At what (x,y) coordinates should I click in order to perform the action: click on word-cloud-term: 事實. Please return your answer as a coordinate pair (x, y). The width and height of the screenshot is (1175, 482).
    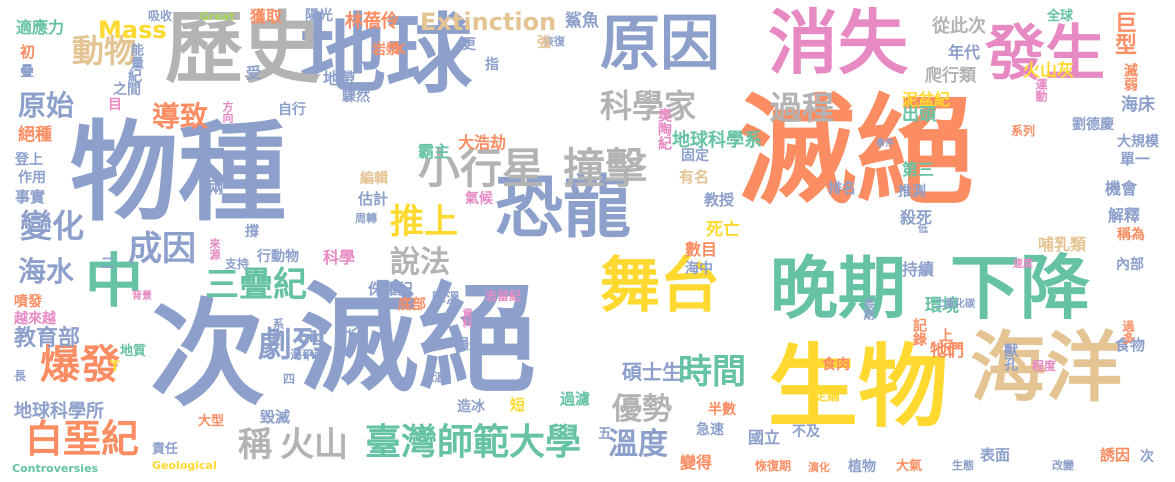
    Looking at the image, I should click on (30, 197).